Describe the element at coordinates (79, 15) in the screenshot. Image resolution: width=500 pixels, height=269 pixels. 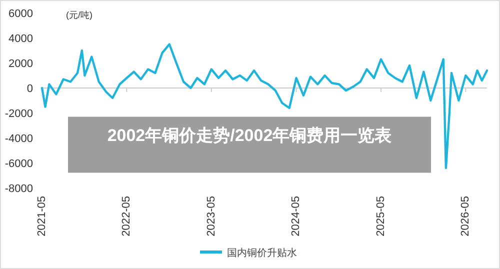
I see `y-axis-title: (元/吨)` at that location.